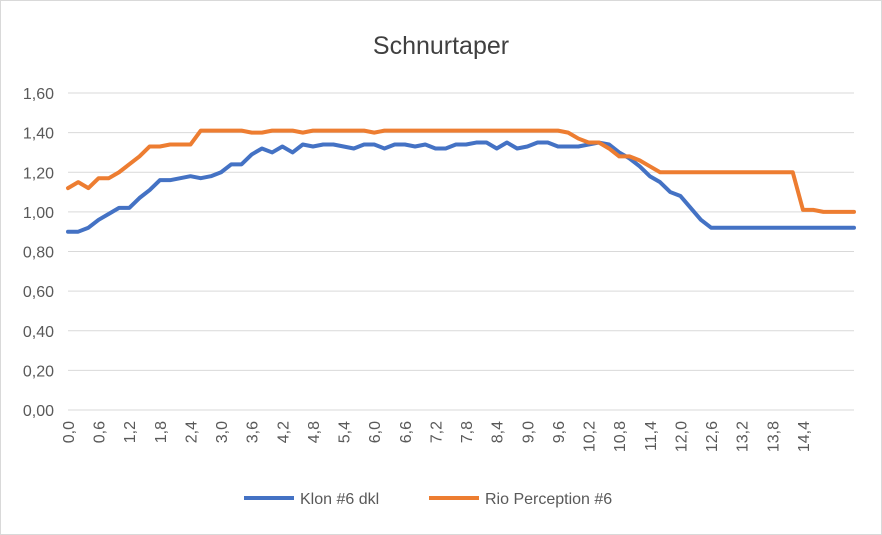  Describe the element at coordinates (498, 432) in the screenshot. I see `x-tick-label: 8,4` at that location.